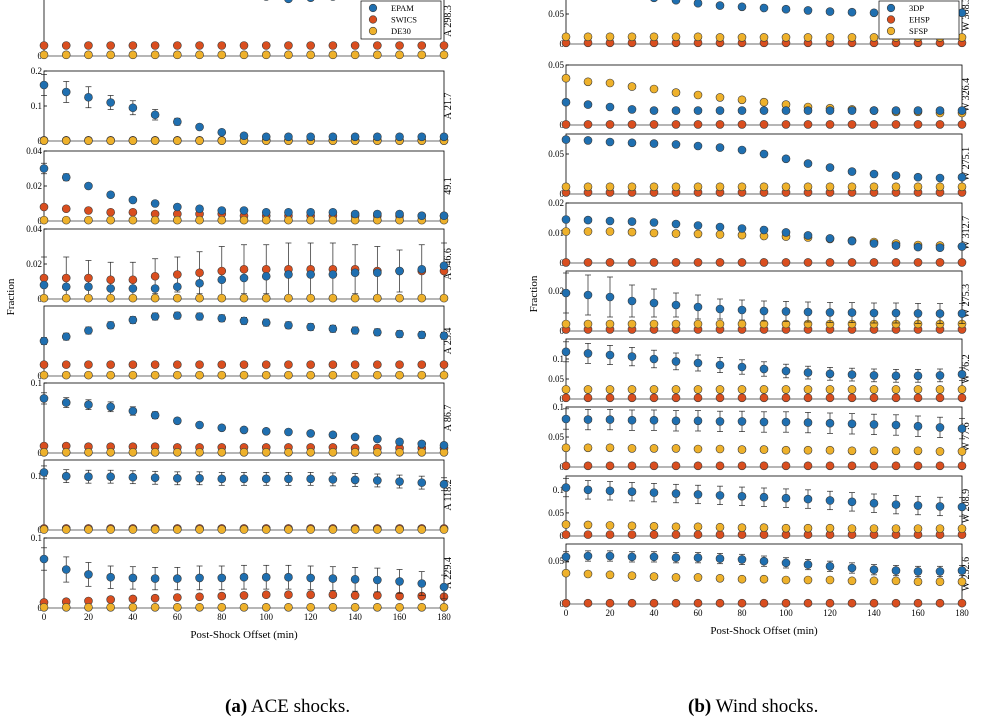 The image size is (982, 727). Describe the element at coordinates (448, 573) in the screenshot. I see `panel-label: A 229.4` at that location.